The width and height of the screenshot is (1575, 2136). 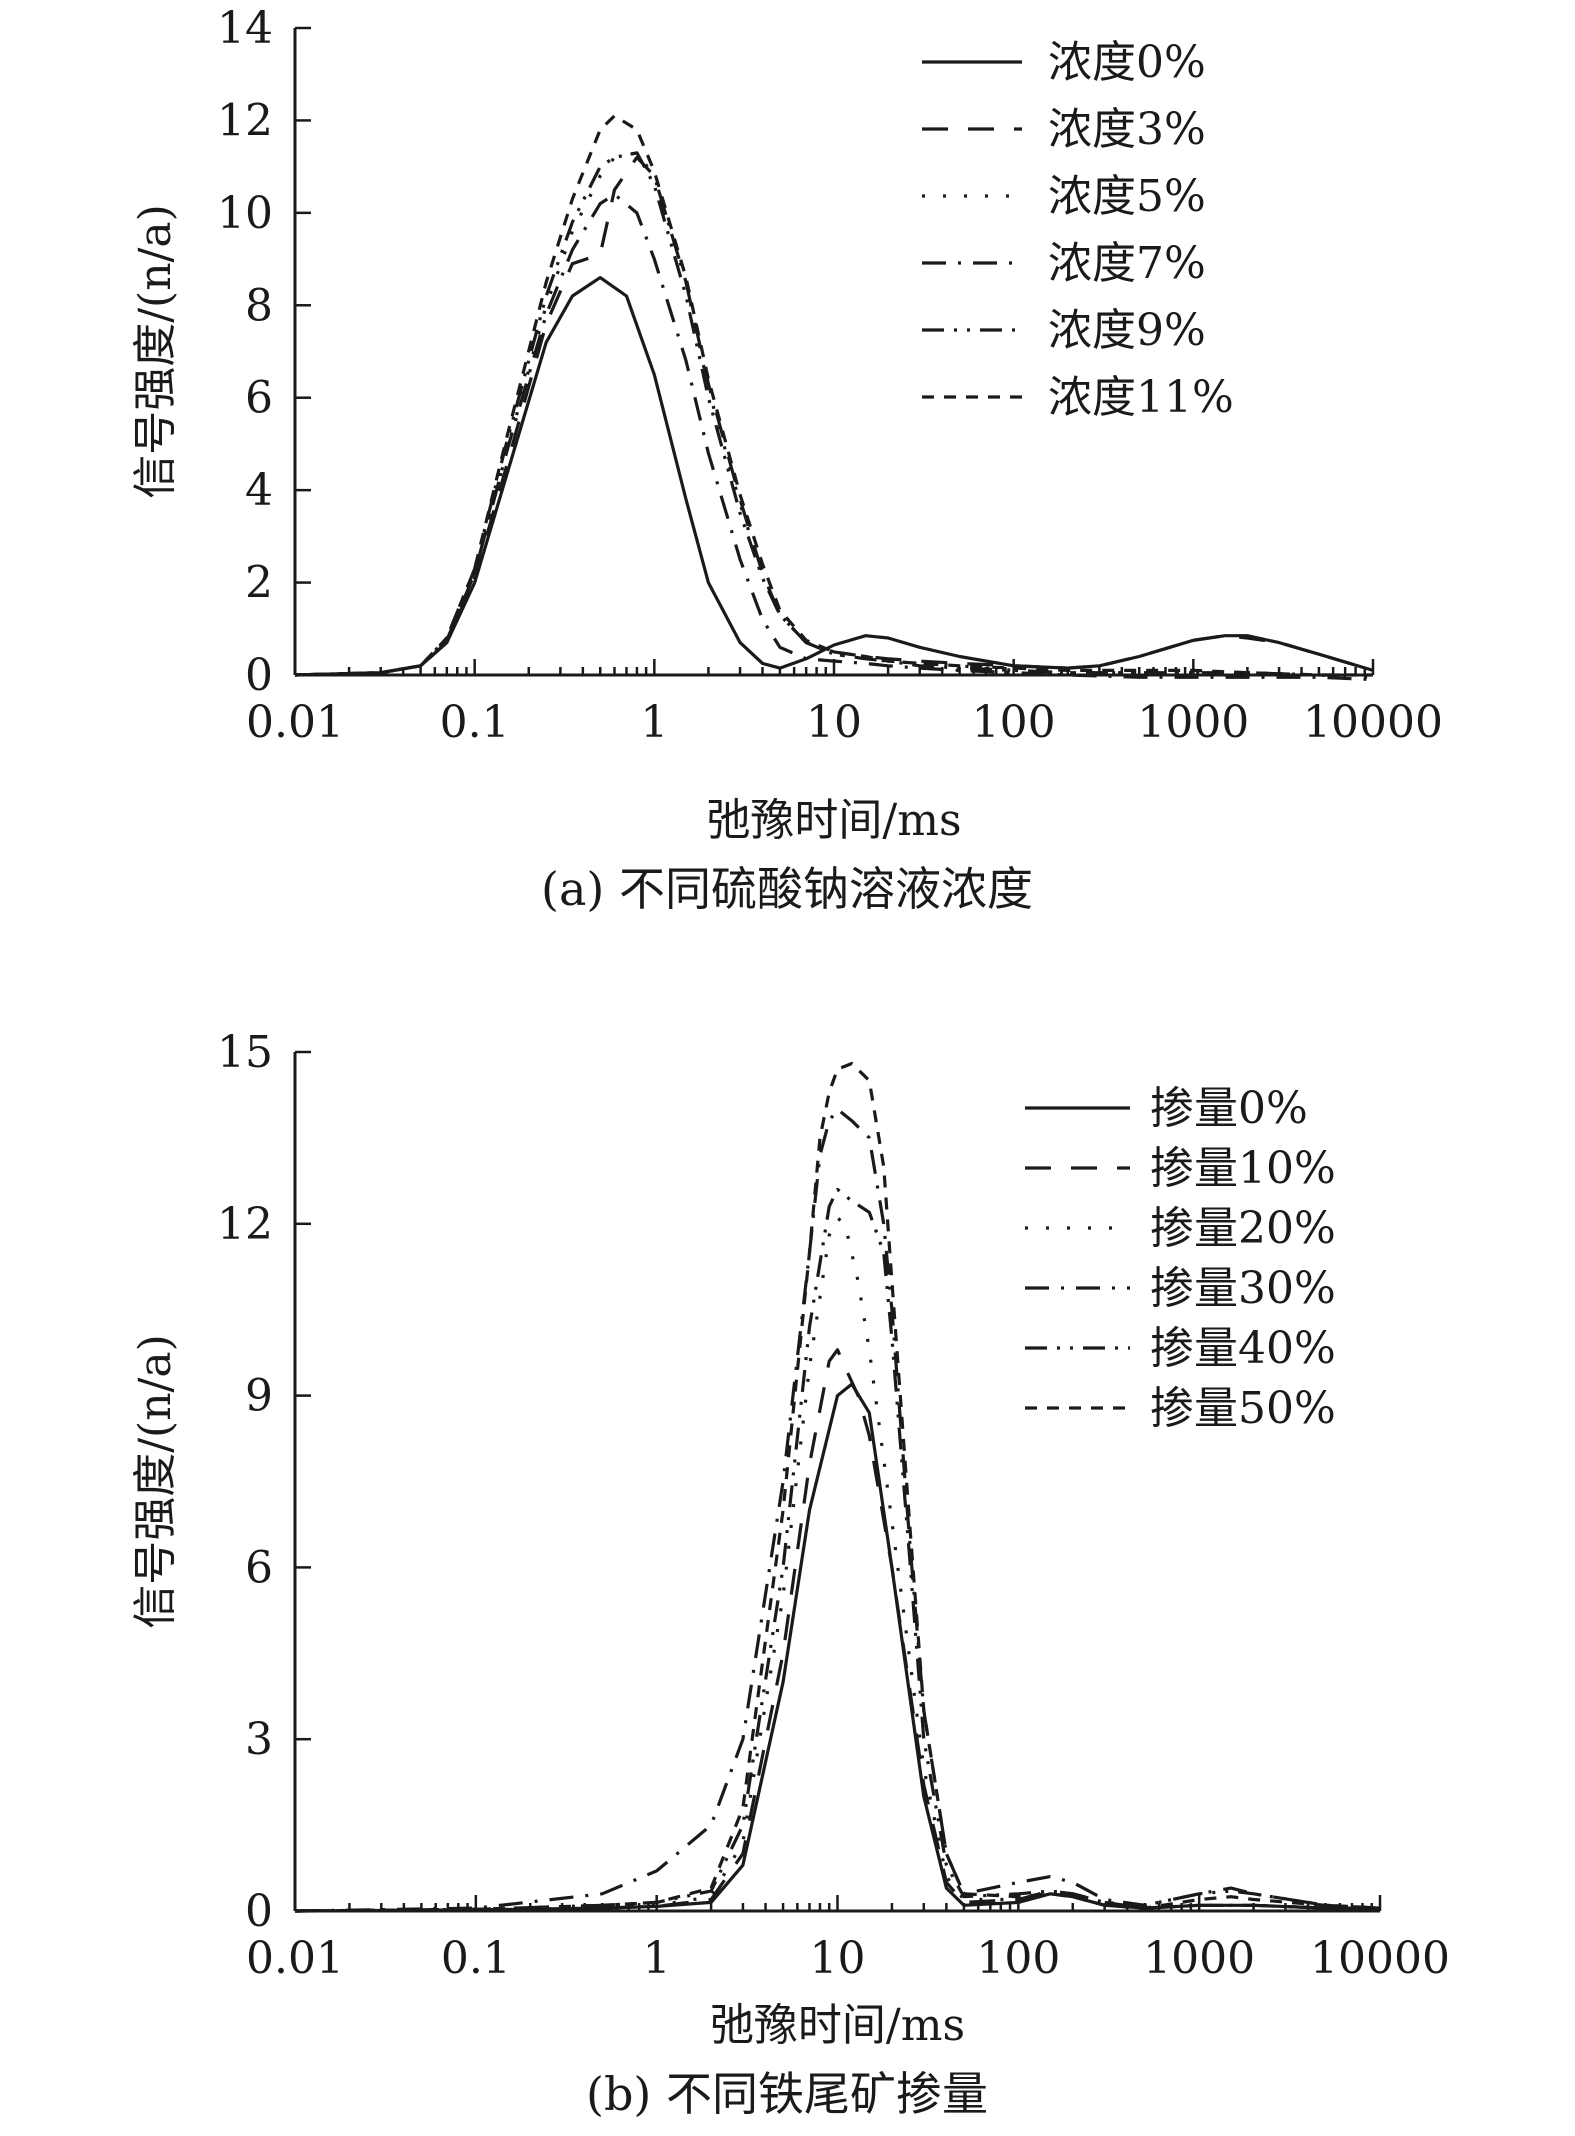 What do you see at coordinates (787, 2094) in the screenshot?
I see `chart-caption: (b) 不同铁尾矿掺量` at bounding box center [787, 2094].